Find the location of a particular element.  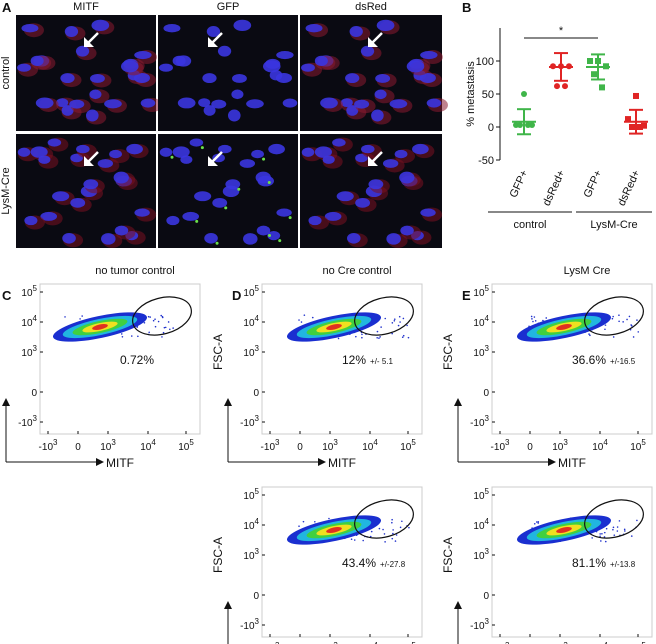

panel-label: B is located at coordinates (466, 7).